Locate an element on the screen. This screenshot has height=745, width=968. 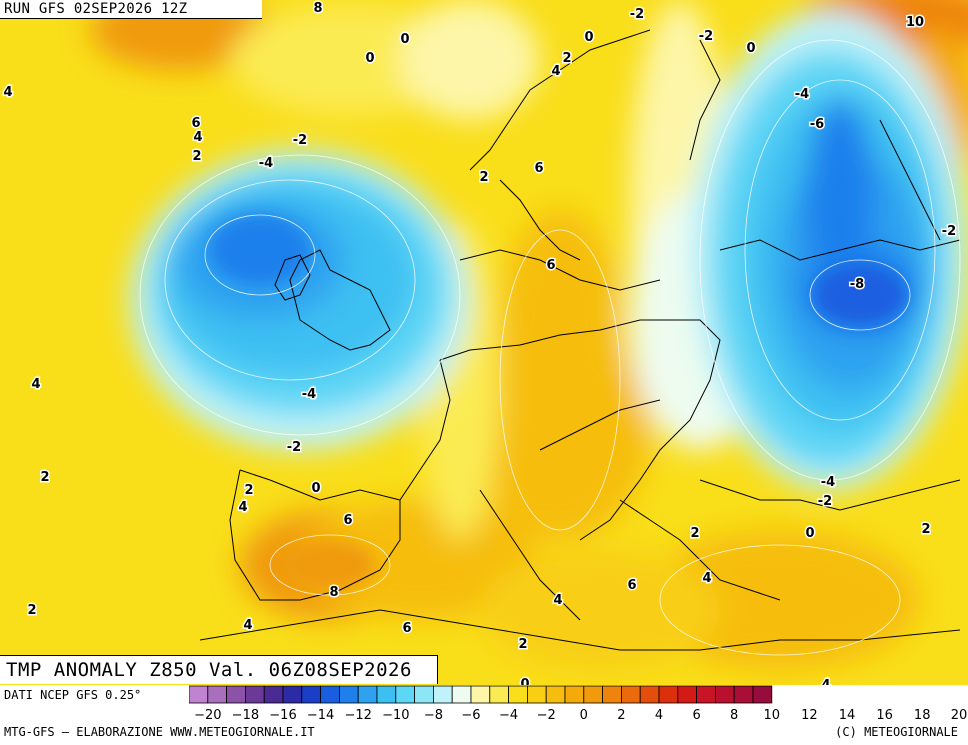
legend-tick-label: 16 is located at coordinates (884, 715).